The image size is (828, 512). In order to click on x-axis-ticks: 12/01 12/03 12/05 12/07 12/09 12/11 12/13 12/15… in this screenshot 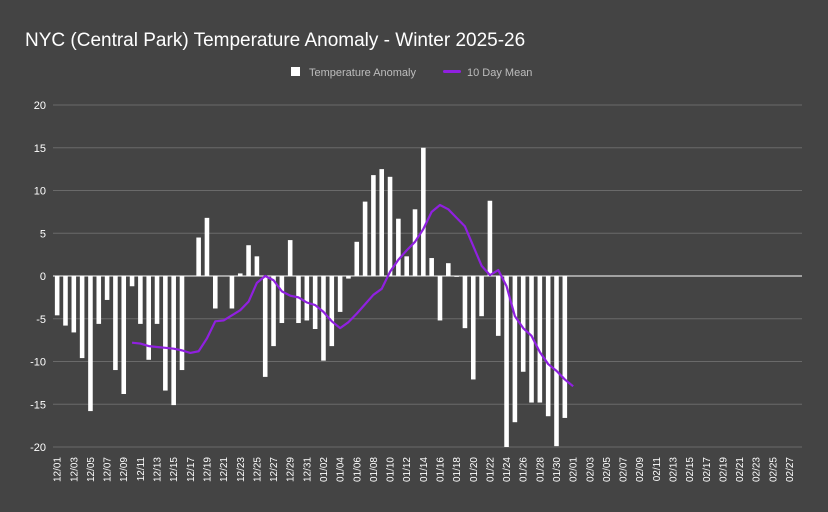, I will do `click(424, 469)`.